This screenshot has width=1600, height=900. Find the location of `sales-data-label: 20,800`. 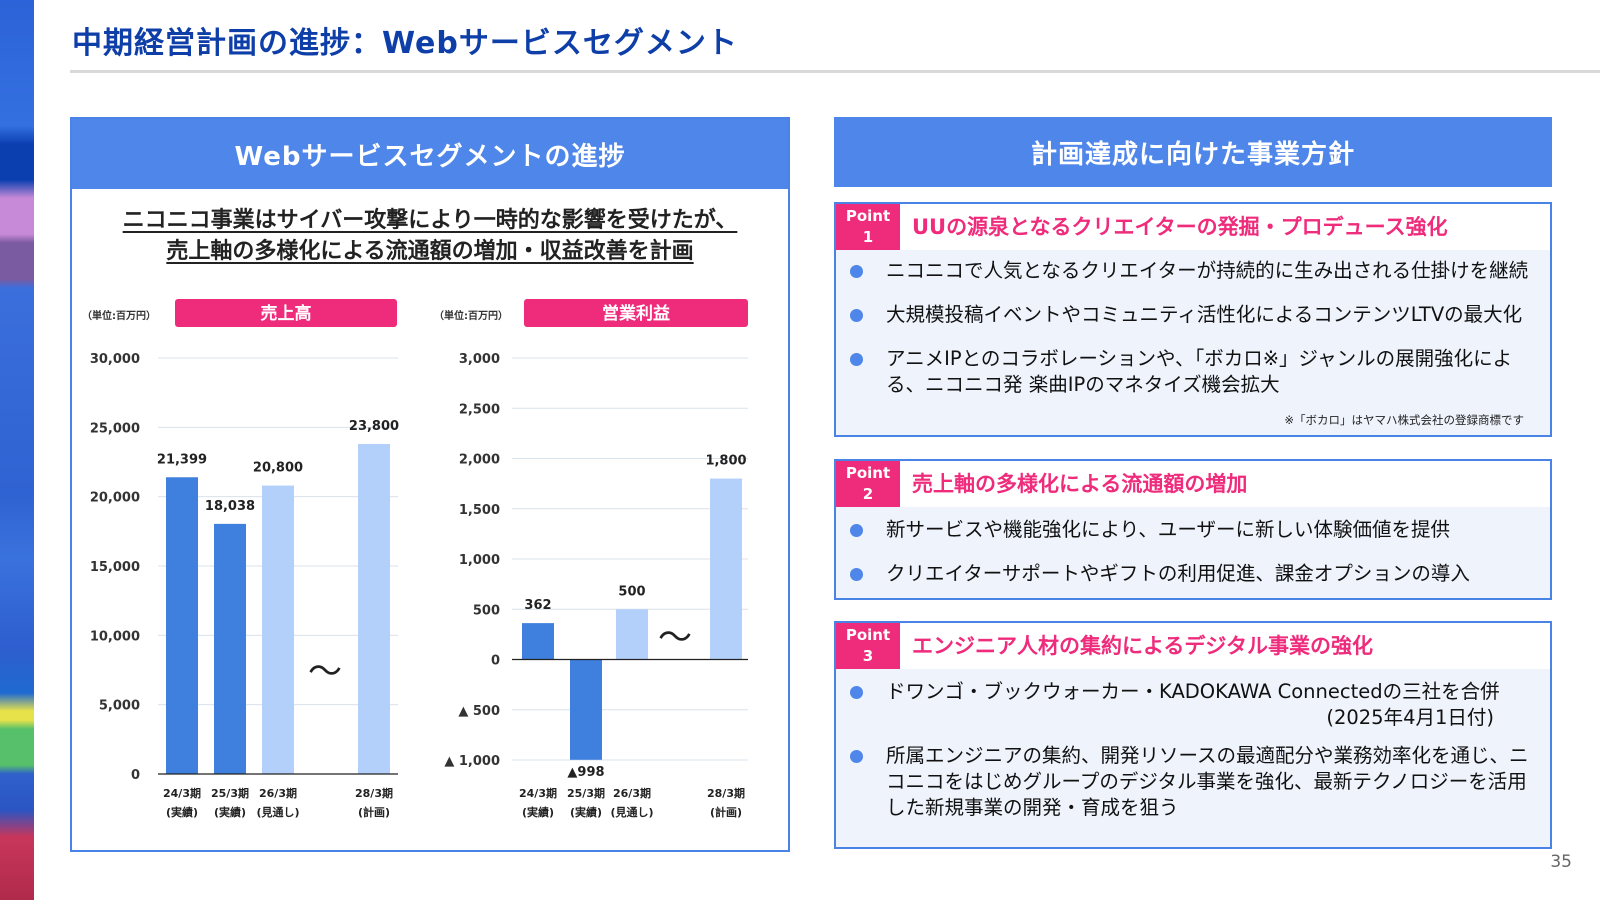

sales-data-label: 20,800 is located at coordinates (278, 468).